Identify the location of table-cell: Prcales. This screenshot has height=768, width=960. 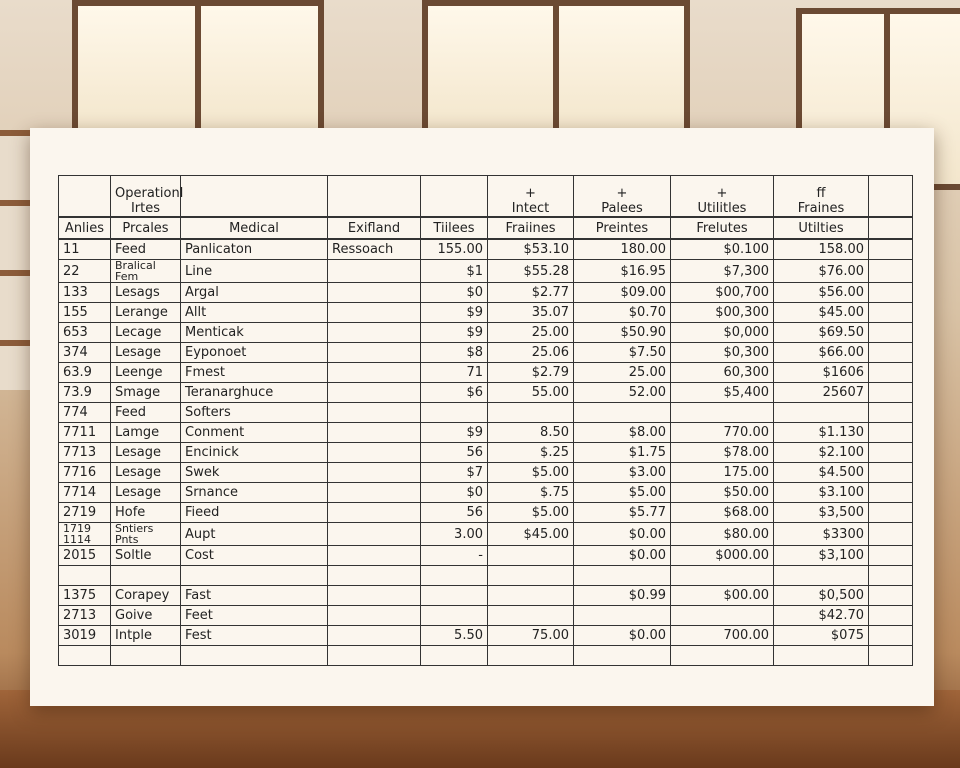
(145, 228).